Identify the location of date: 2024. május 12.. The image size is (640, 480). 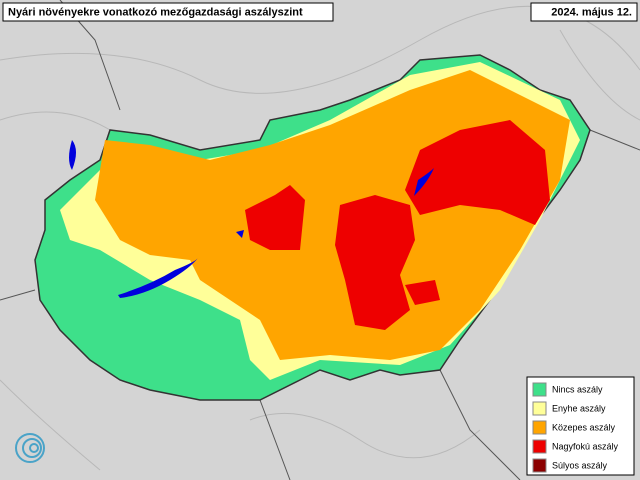
(591, 12).